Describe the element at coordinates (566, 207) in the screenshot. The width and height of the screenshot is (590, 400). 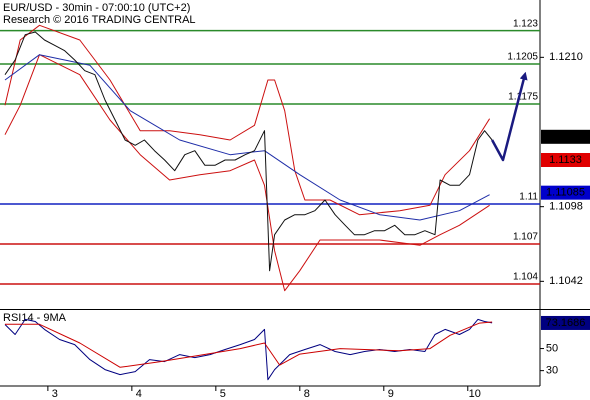
I see `y-tick-label: 1.1098` at that location.